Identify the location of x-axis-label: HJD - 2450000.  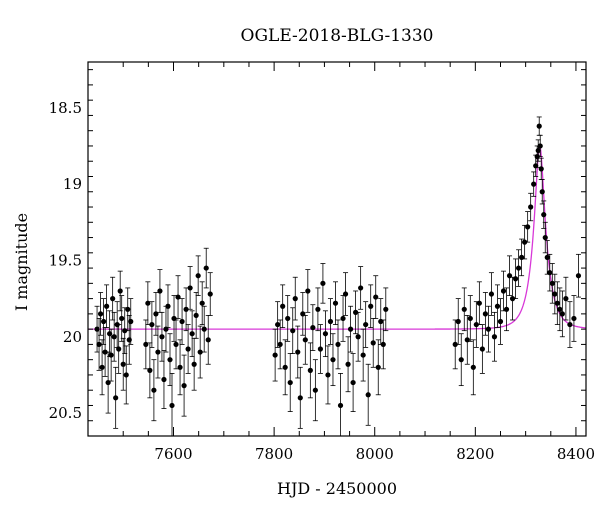
(337, 488).